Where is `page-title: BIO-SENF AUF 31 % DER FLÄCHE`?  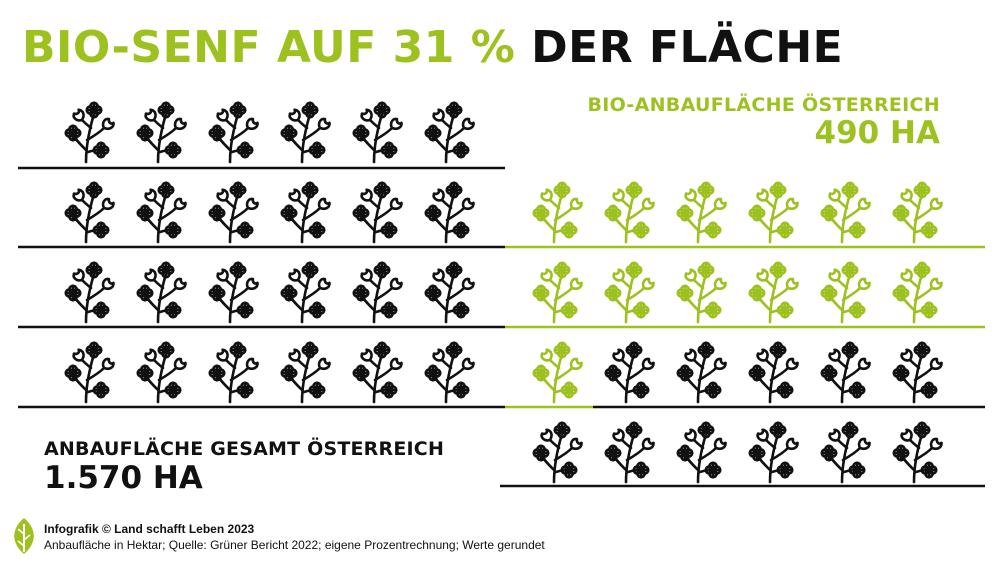 page-title: BIO-SENF AUF 31 % DER FLÄCHE is located at coordinates (432, 47).